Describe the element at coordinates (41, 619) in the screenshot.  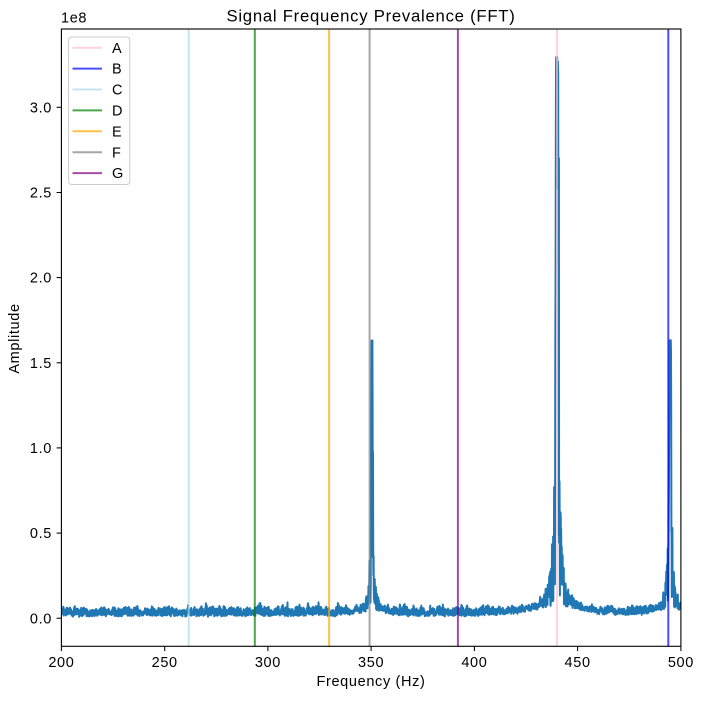
I see `svg-text: 0.0` at that location.